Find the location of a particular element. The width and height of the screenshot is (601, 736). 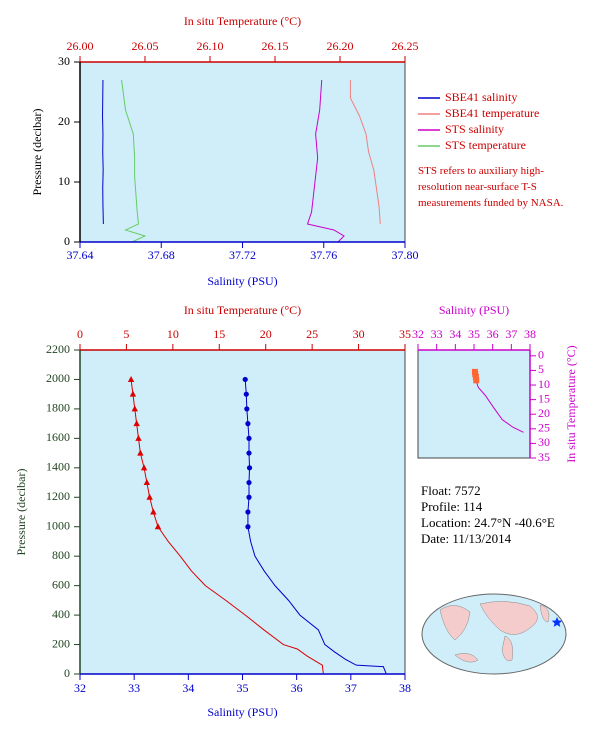

x2-axis-title: In situ Temperature (°C) is located at coordinates (242, 21).